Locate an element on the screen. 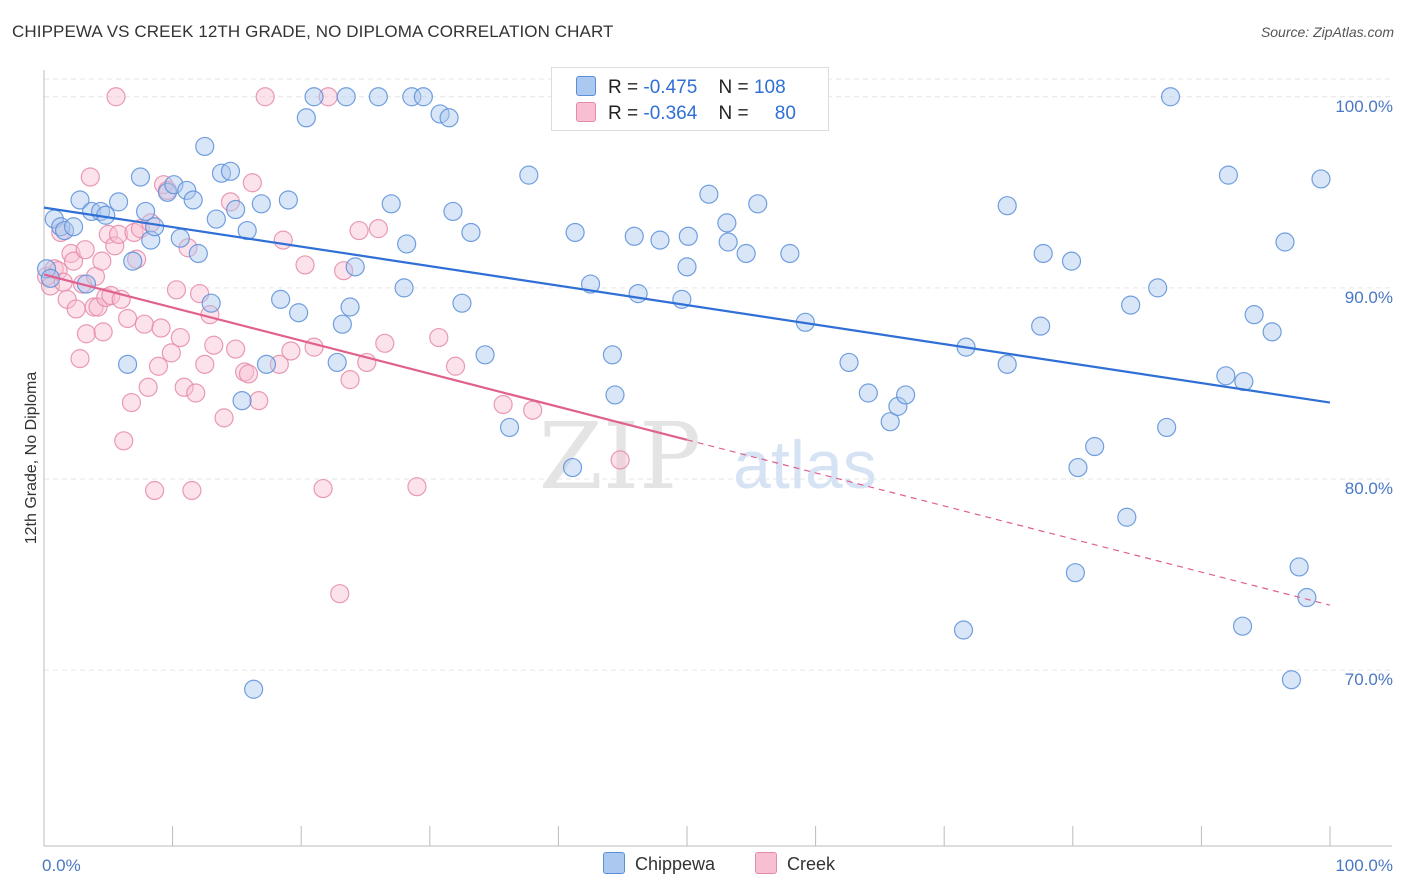  y-tick-label: 90.0% is located at coordinates (1369, 297).